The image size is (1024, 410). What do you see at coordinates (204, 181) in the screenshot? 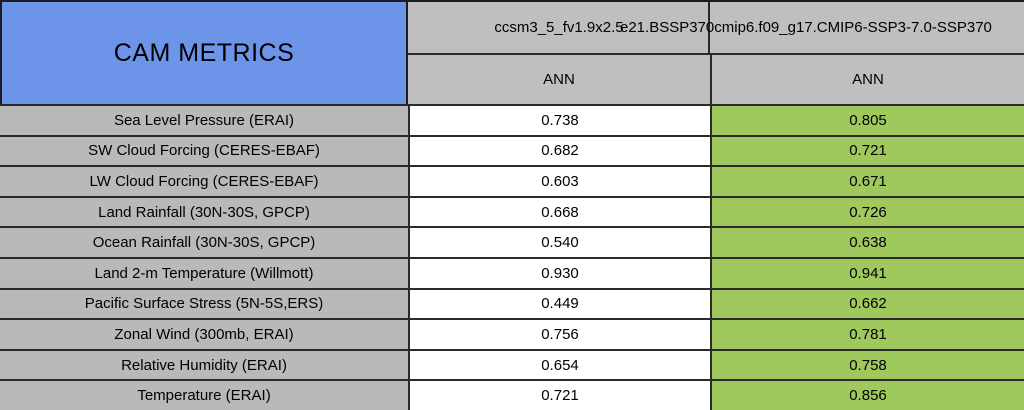
I see `metric-label-cell: LW Cloud Forcing (CERES-EBAF)` at bounding box center [204, 181].